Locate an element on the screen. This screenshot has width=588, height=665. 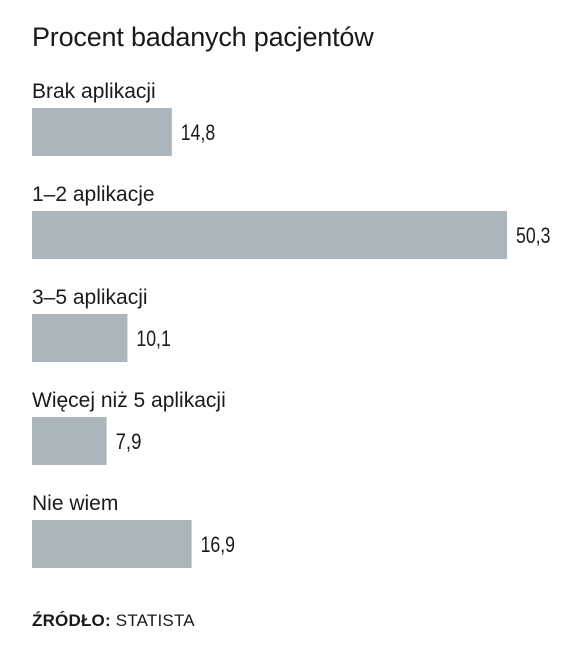
value-label: 7,9 is located at coordinates (129, 441).